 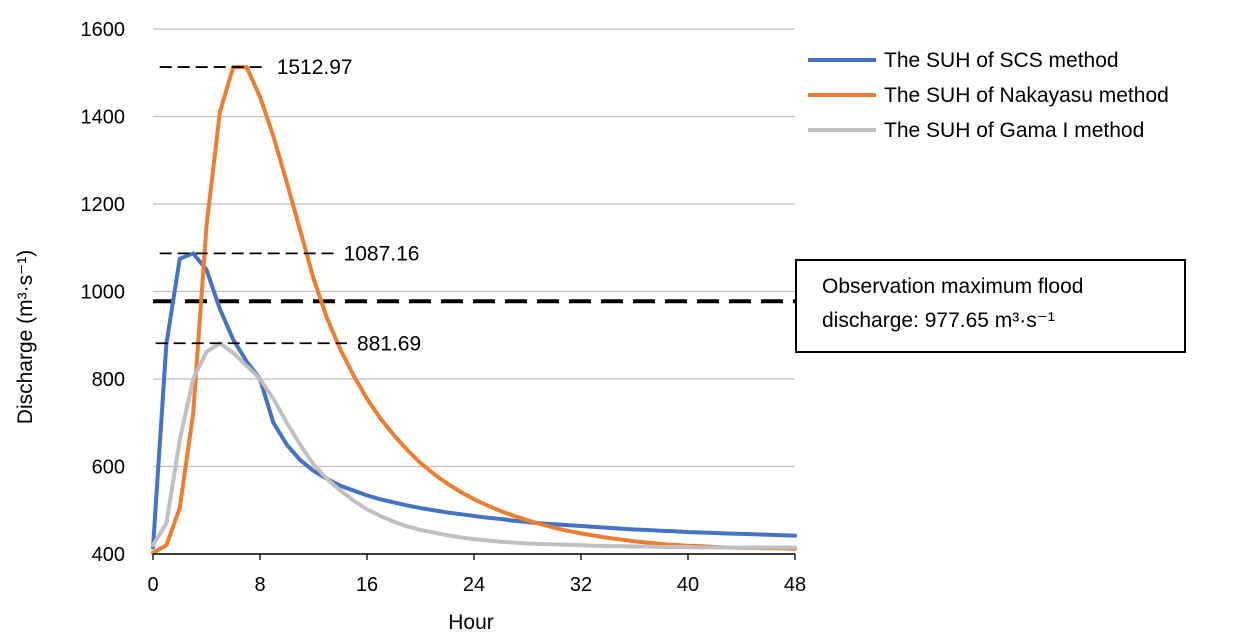 I want to click on peak-markers: 1512.97 1087.16 881.69, so click(x=288, y=205).